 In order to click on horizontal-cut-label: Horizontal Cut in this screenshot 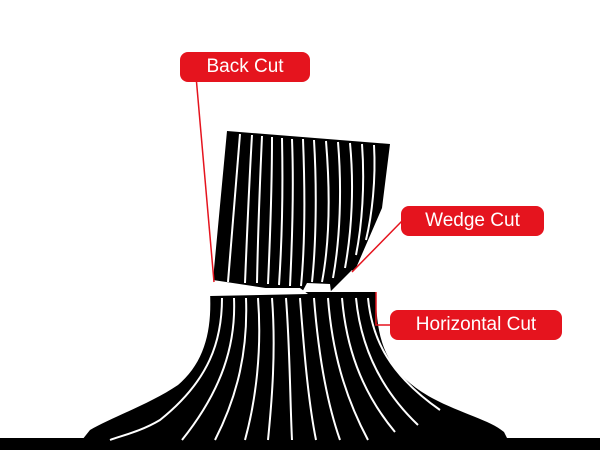, I will do `click(476, 325)`.